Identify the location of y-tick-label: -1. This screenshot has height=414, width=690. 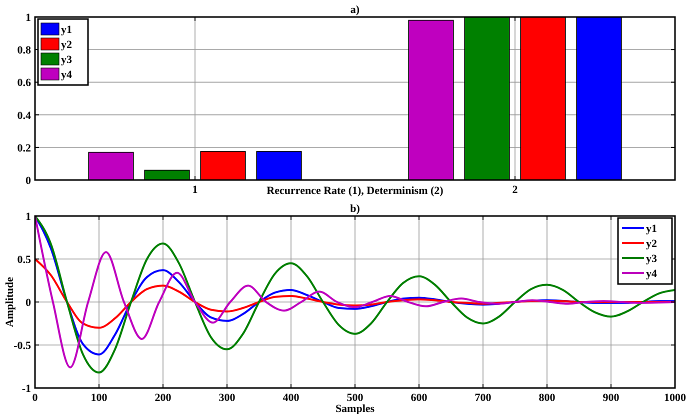
(26, 389).